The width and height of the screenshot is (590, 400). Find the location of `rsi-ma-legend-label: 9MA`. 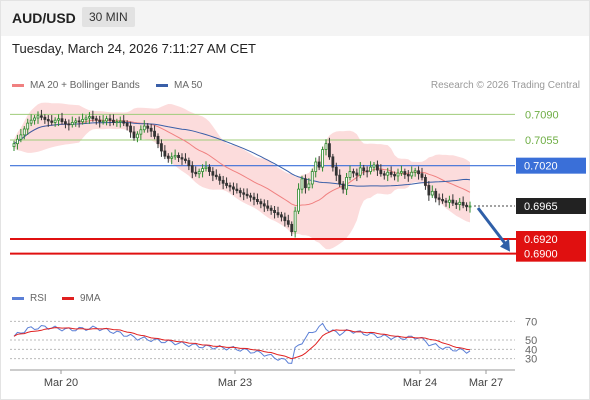

rsi-ma-legend-label: 9MA is located at coordinates (90, 298).